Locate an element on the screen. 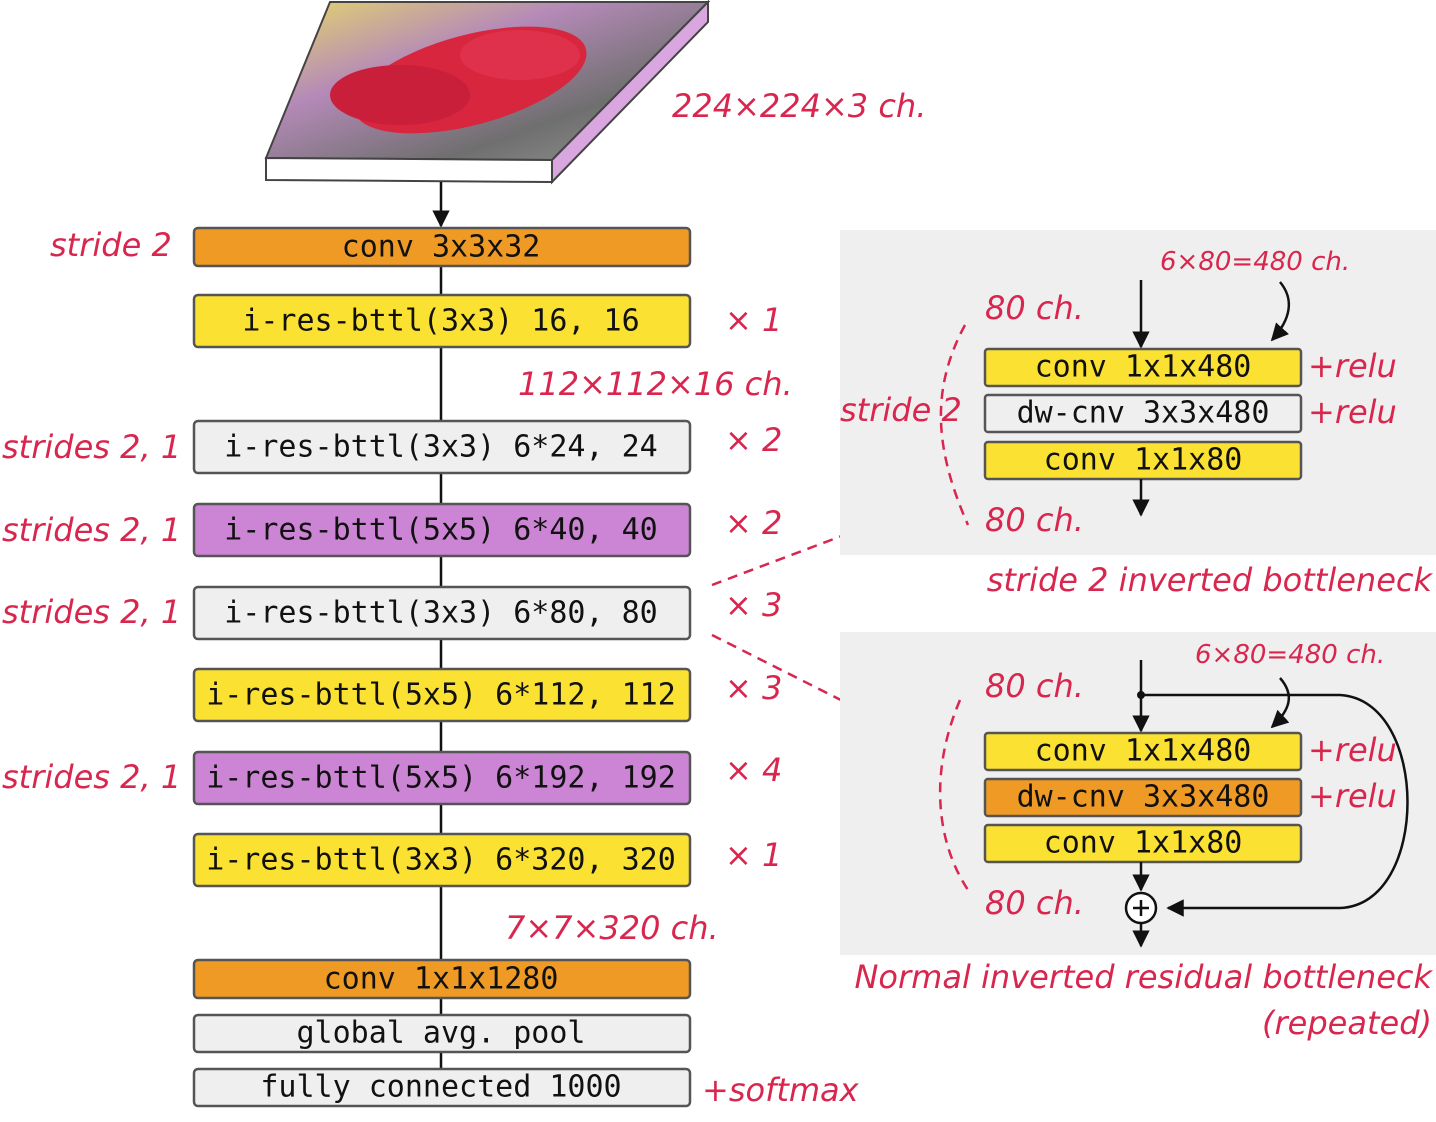  layer-label: i-res-bttl(5x5) 6*112, 112 is located at coordinates (441, 695).